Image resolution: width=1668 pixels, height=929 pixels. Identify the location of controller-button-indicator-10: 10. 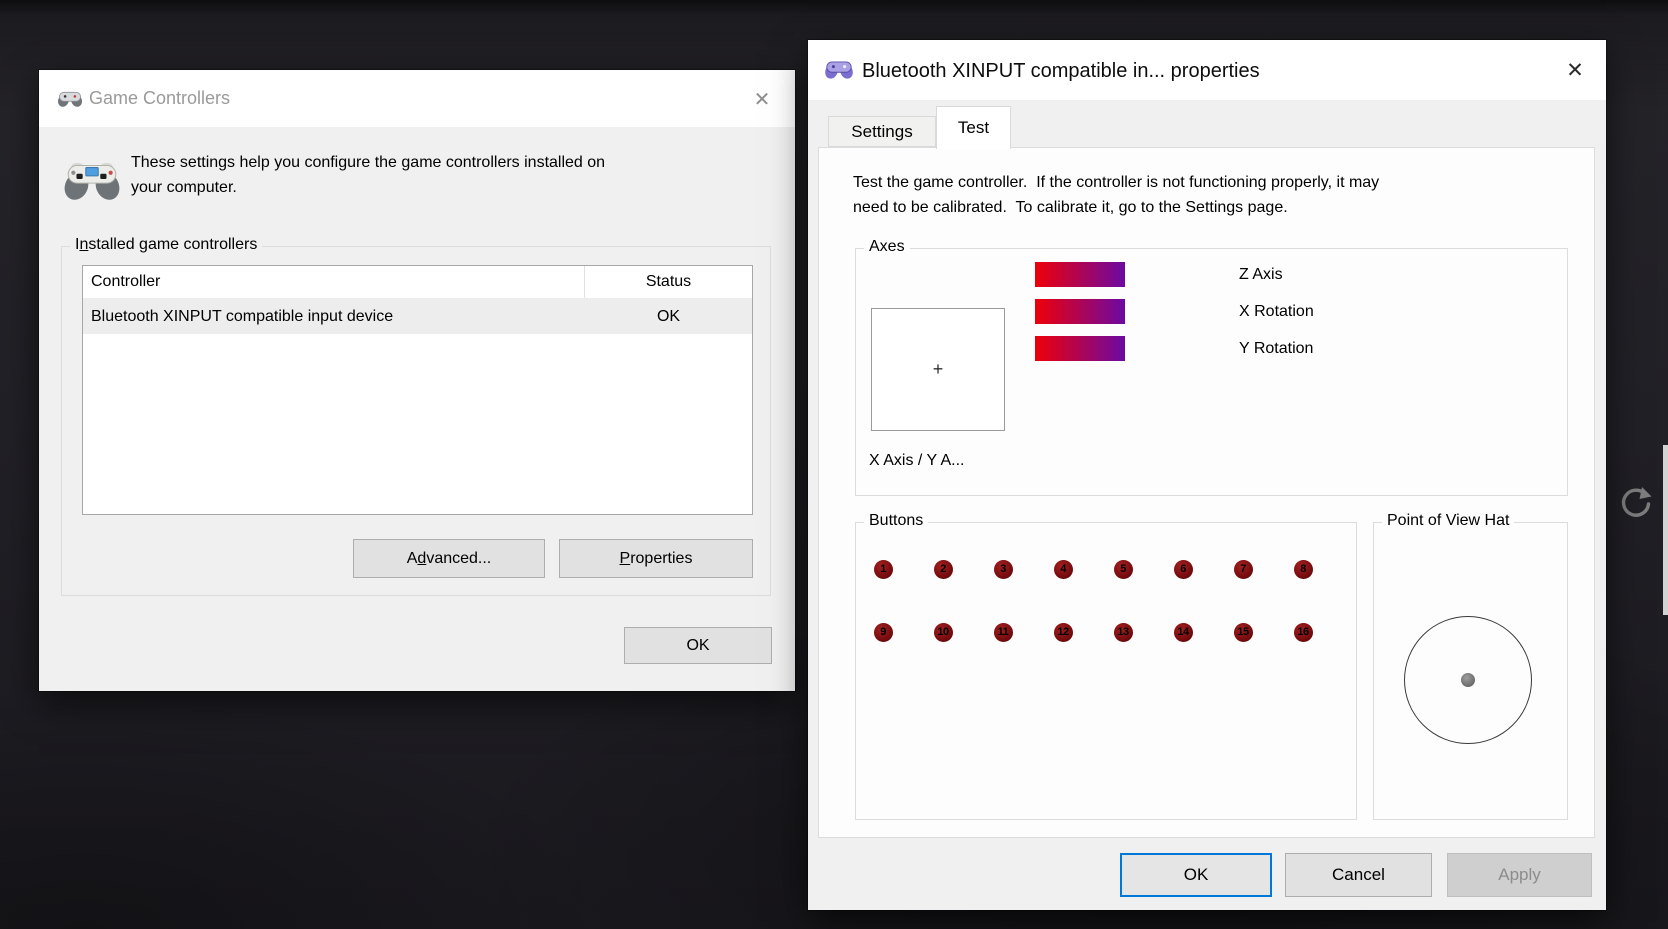
(943, 632).